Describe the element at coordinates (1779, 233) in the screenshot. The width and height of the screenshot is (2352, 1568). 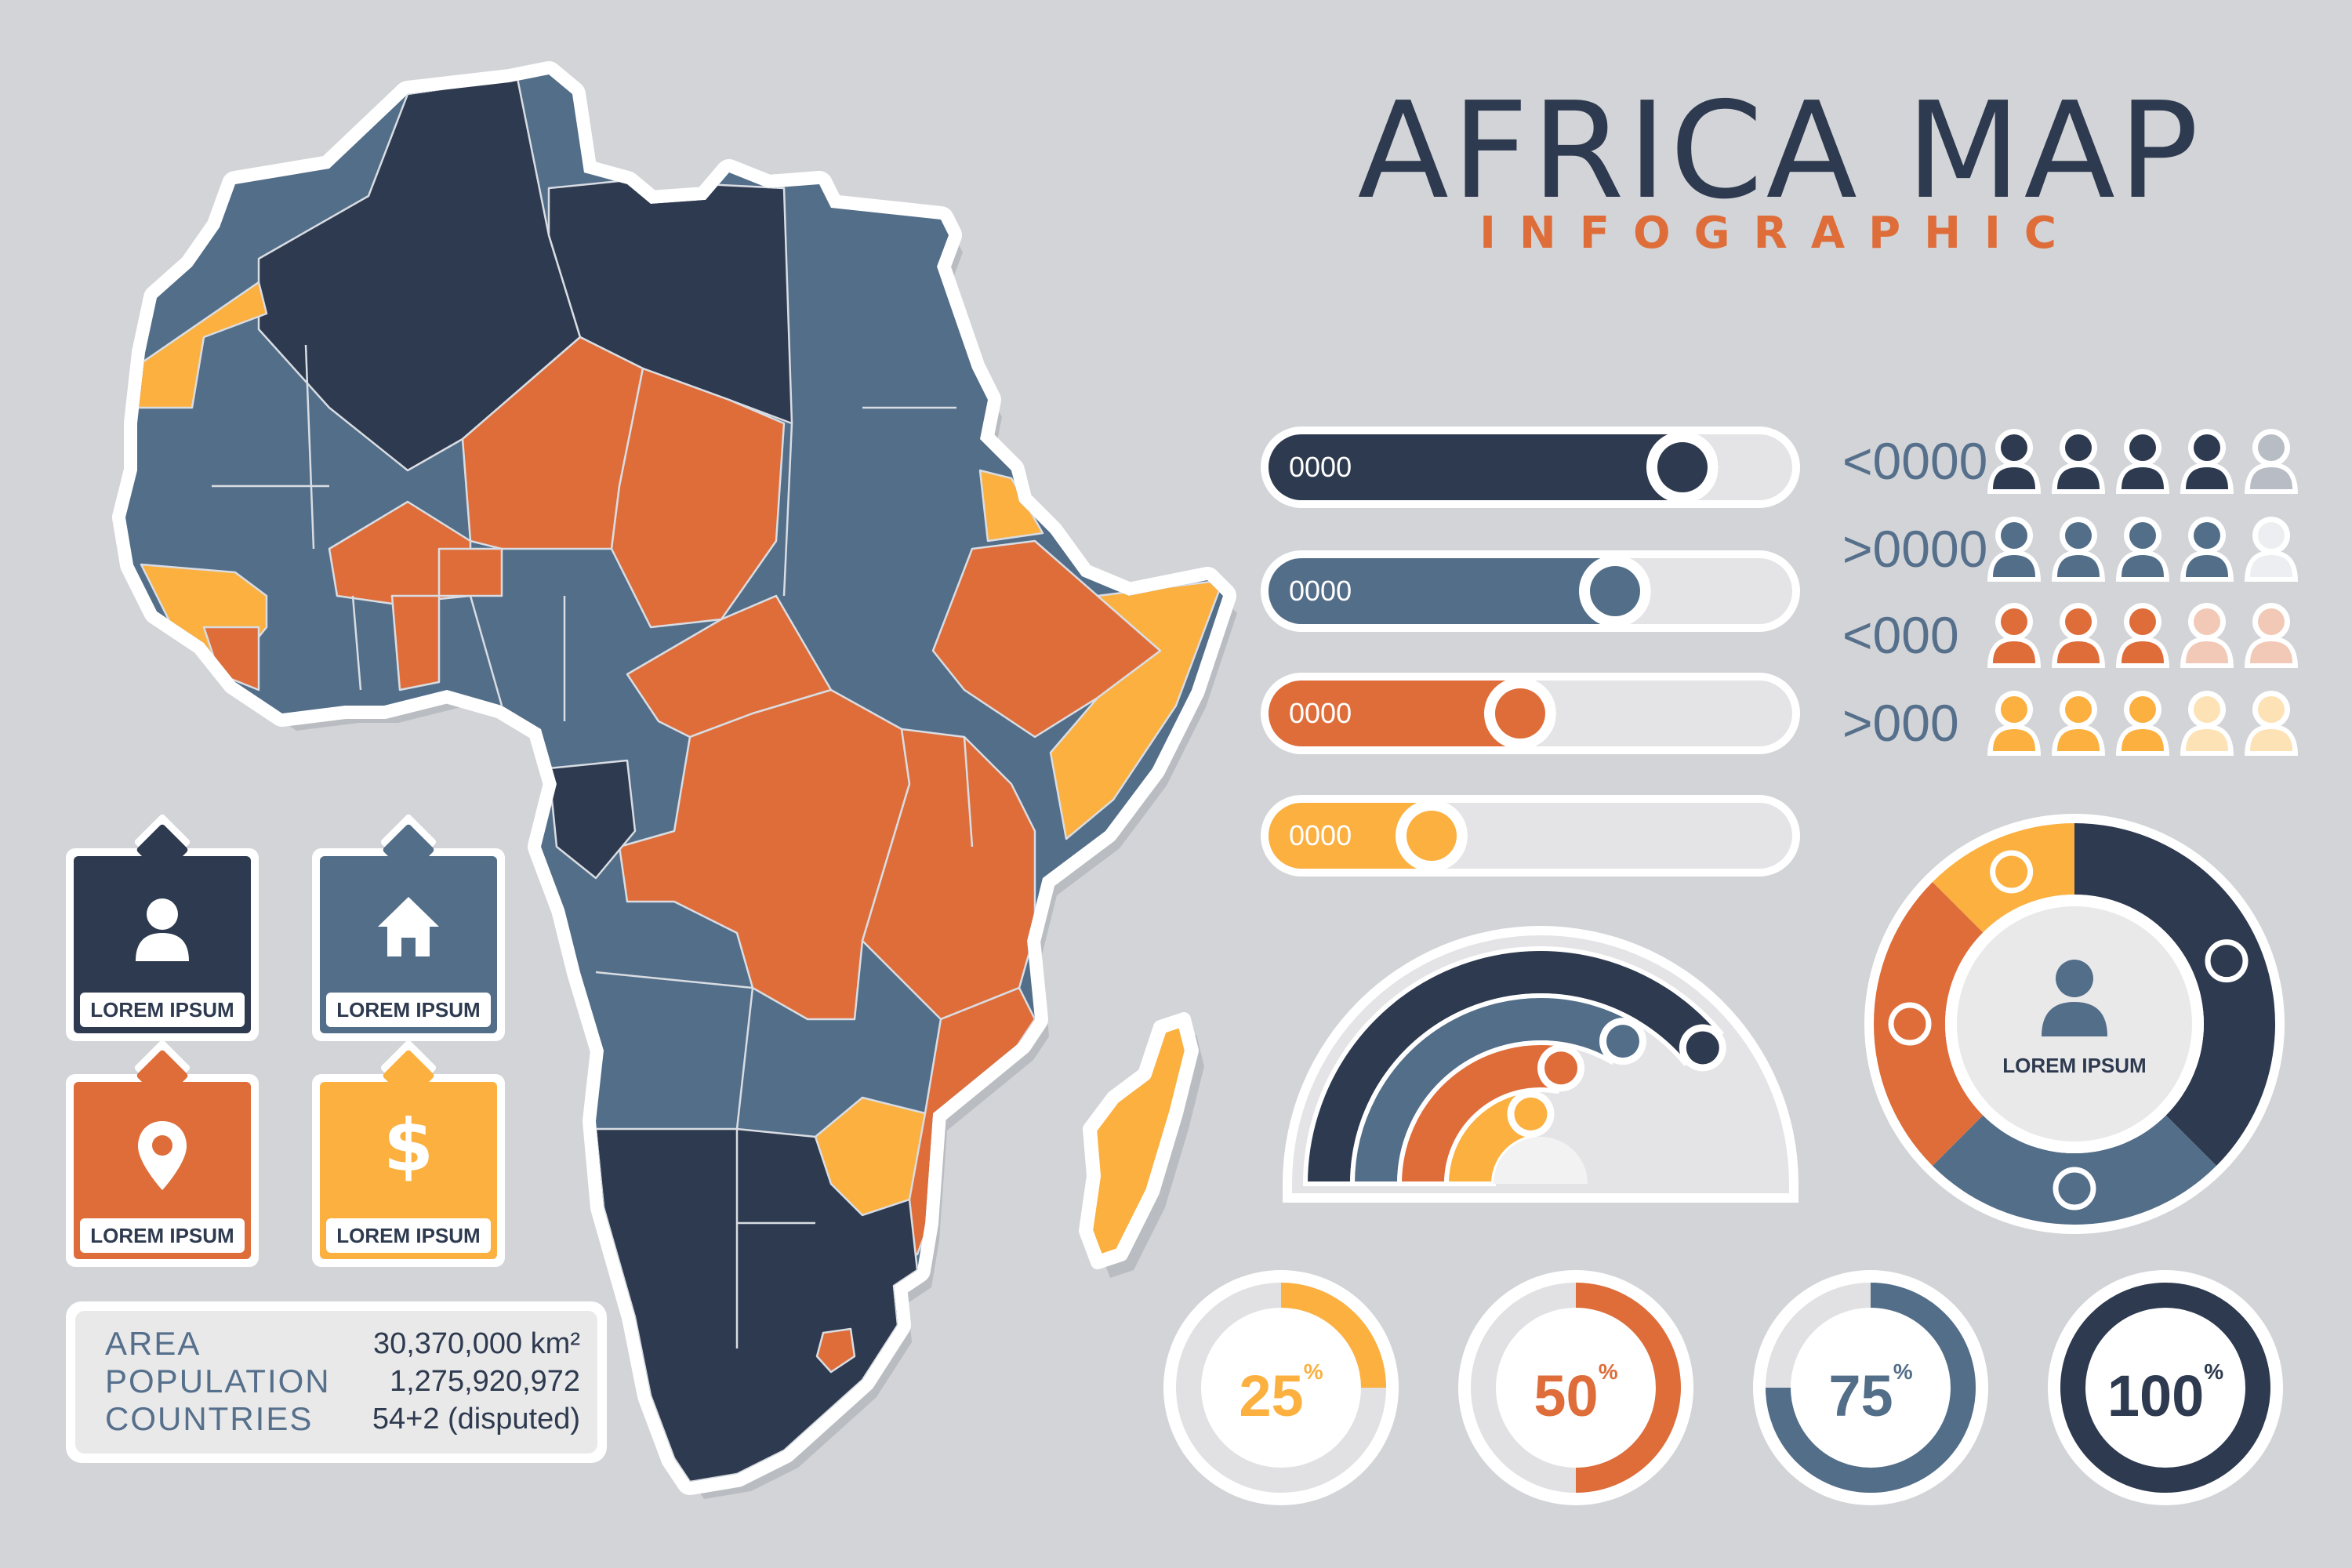
I see `page-subtitle: INFOGRAPHIC` at that location.